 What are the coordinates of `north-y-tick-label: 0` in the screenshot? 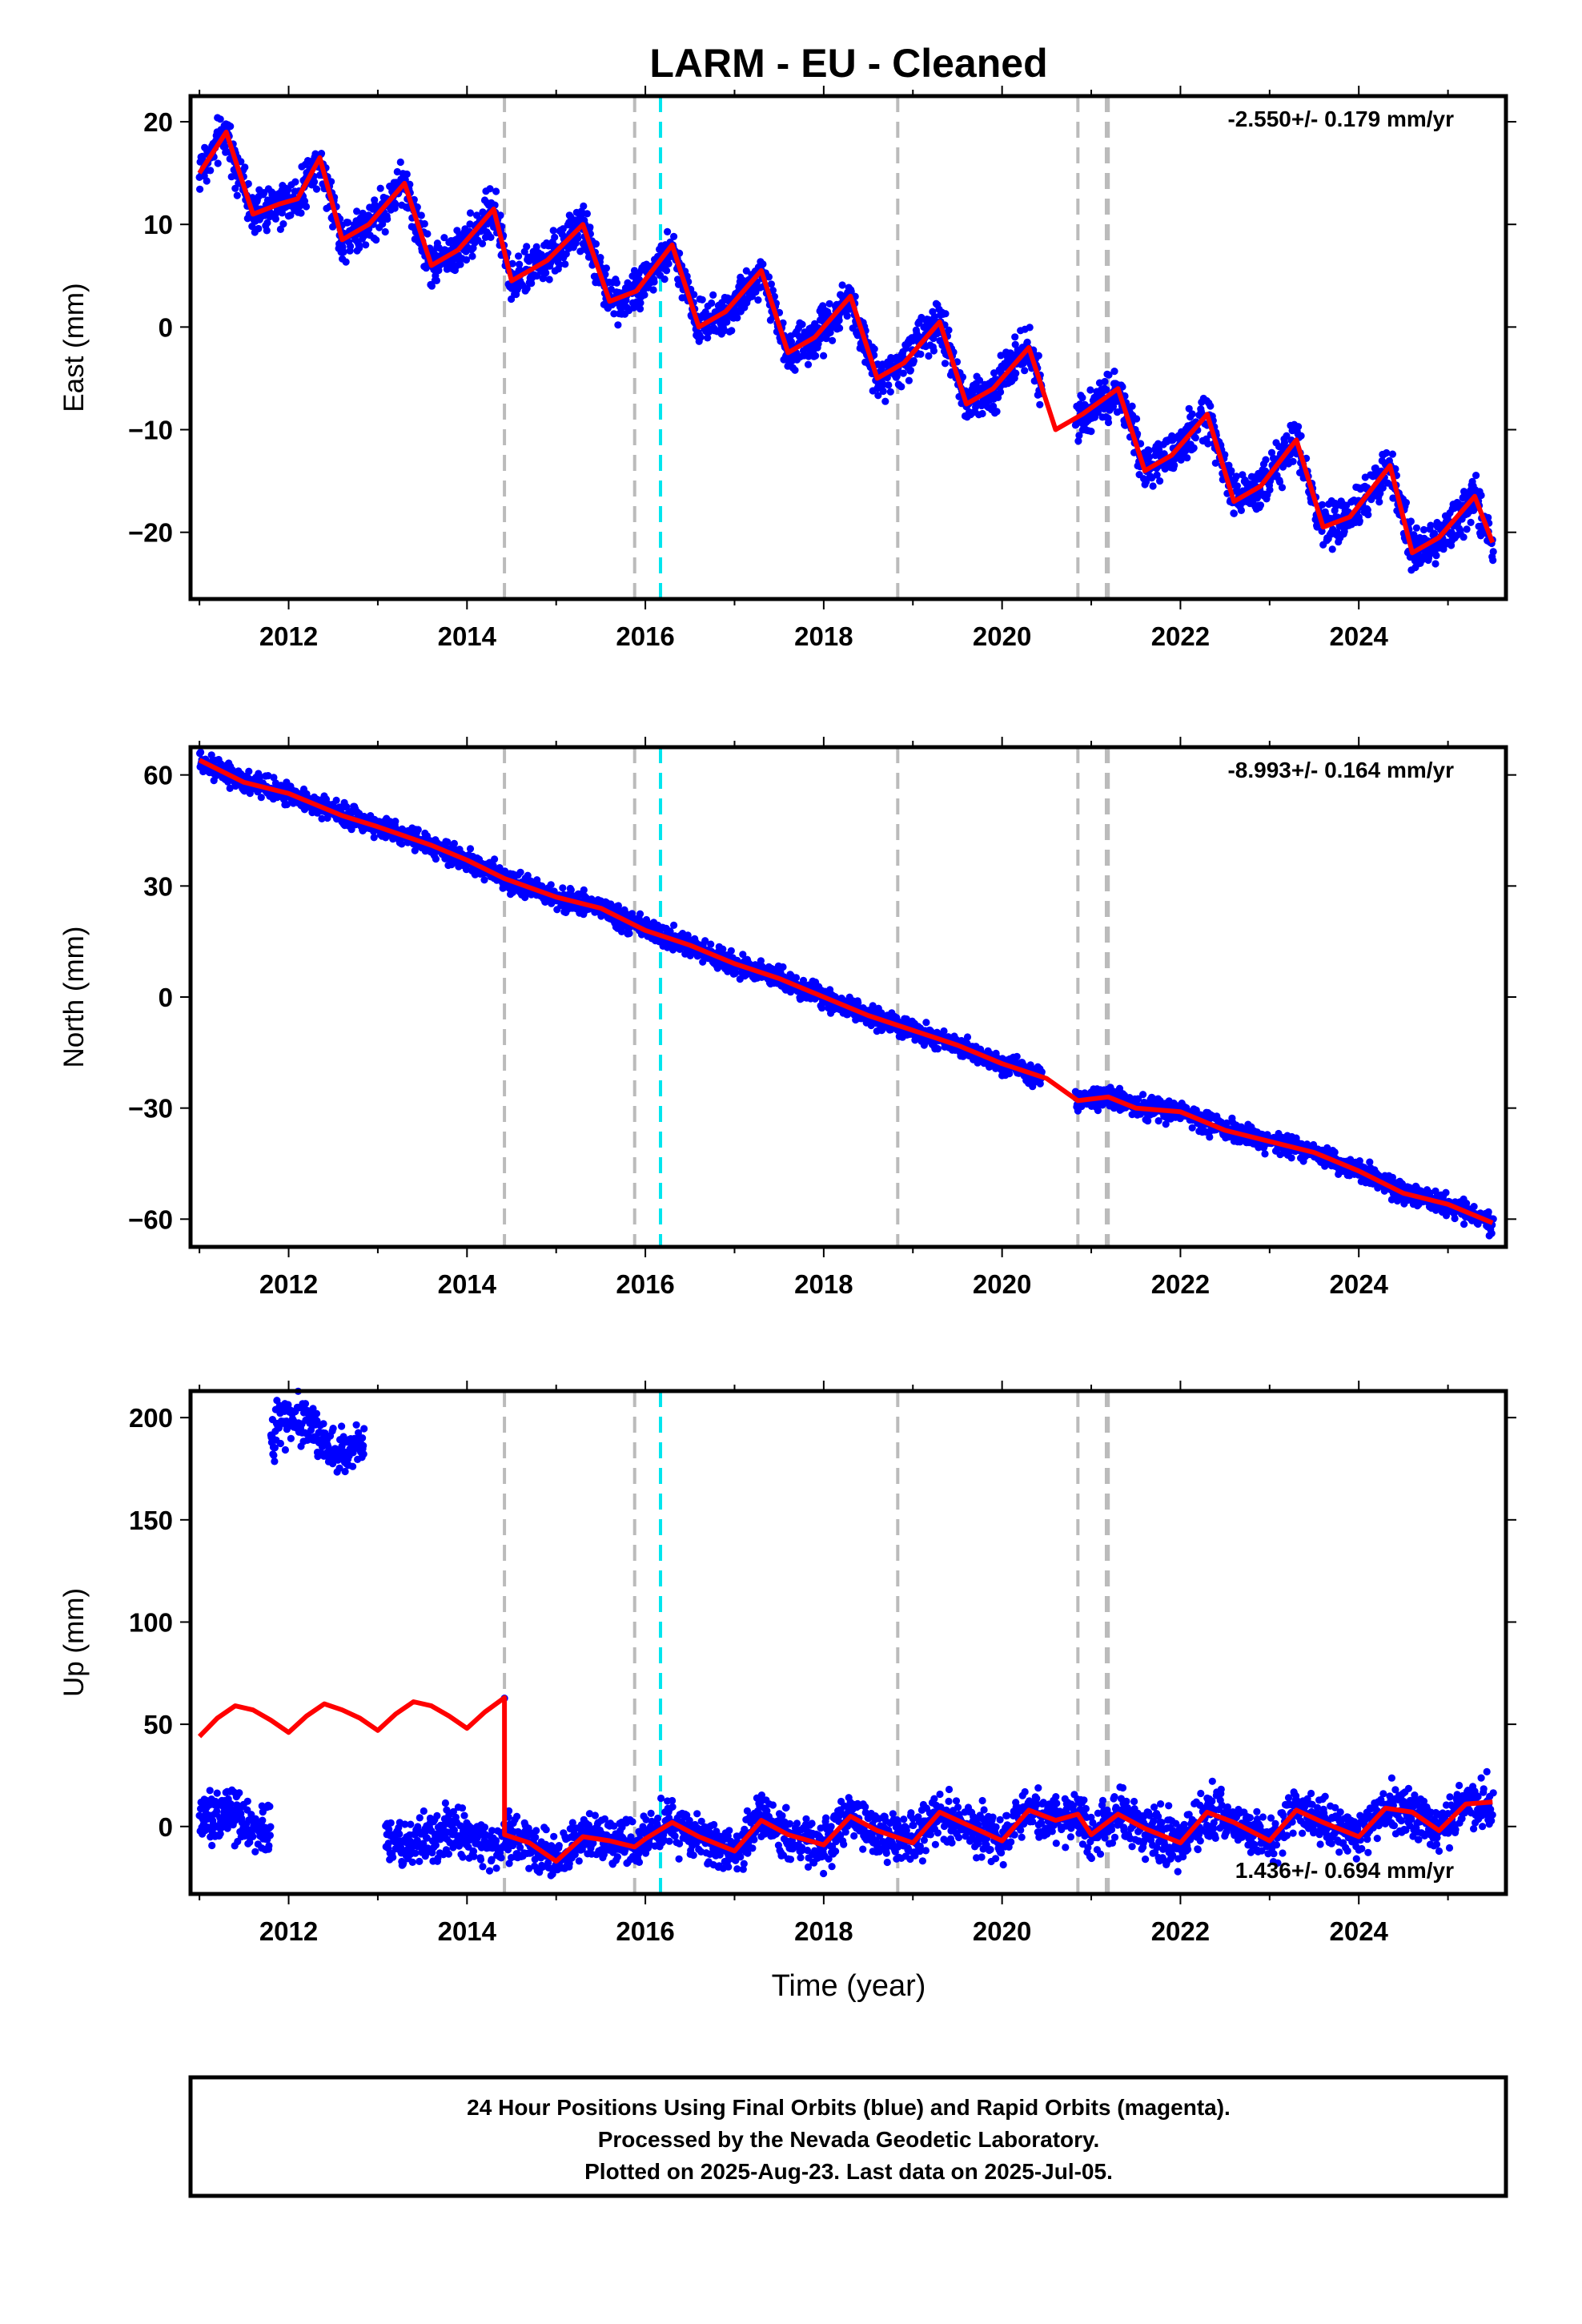 It's located at (166, 998).